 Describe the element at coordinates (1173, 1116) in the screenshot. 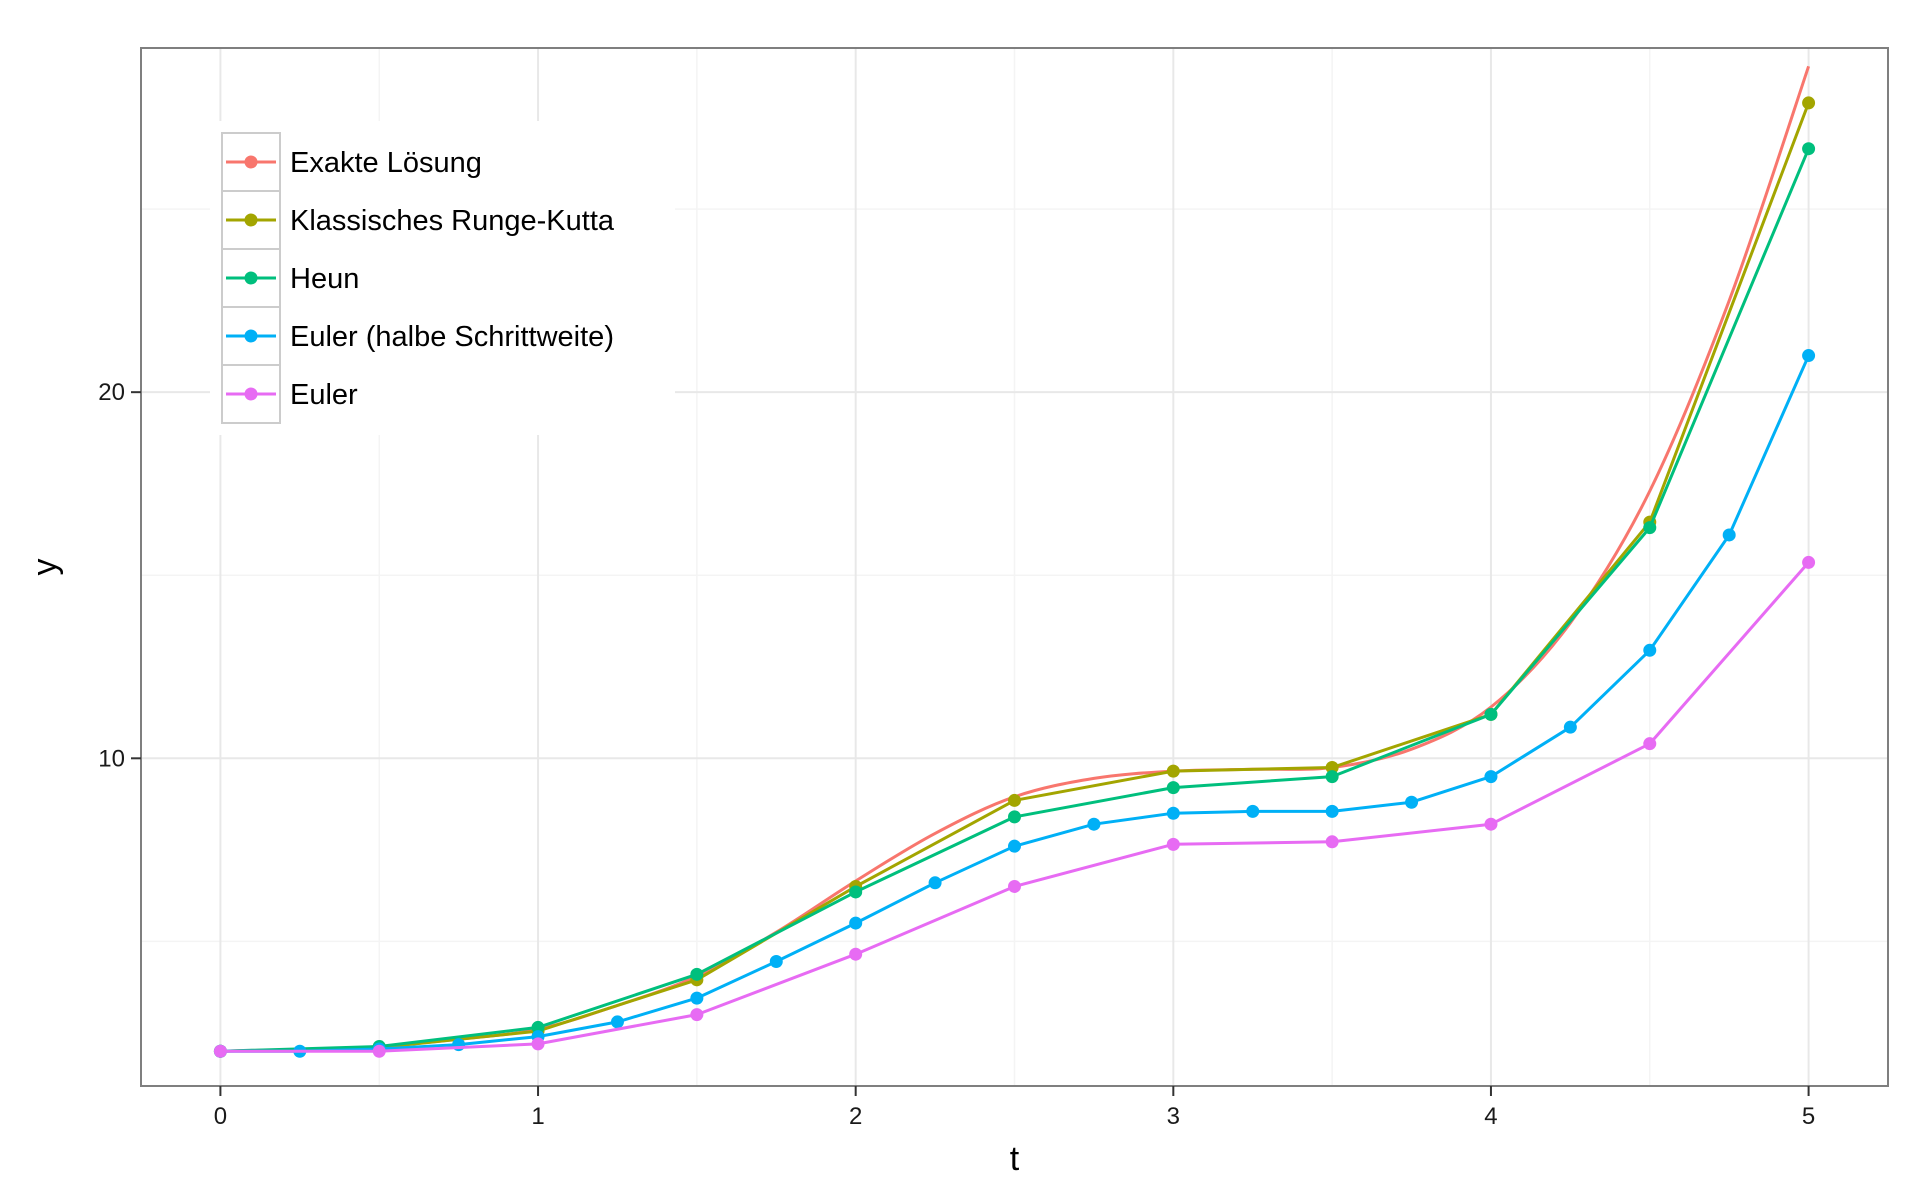

I see `x-tick-label: 3` at that location.